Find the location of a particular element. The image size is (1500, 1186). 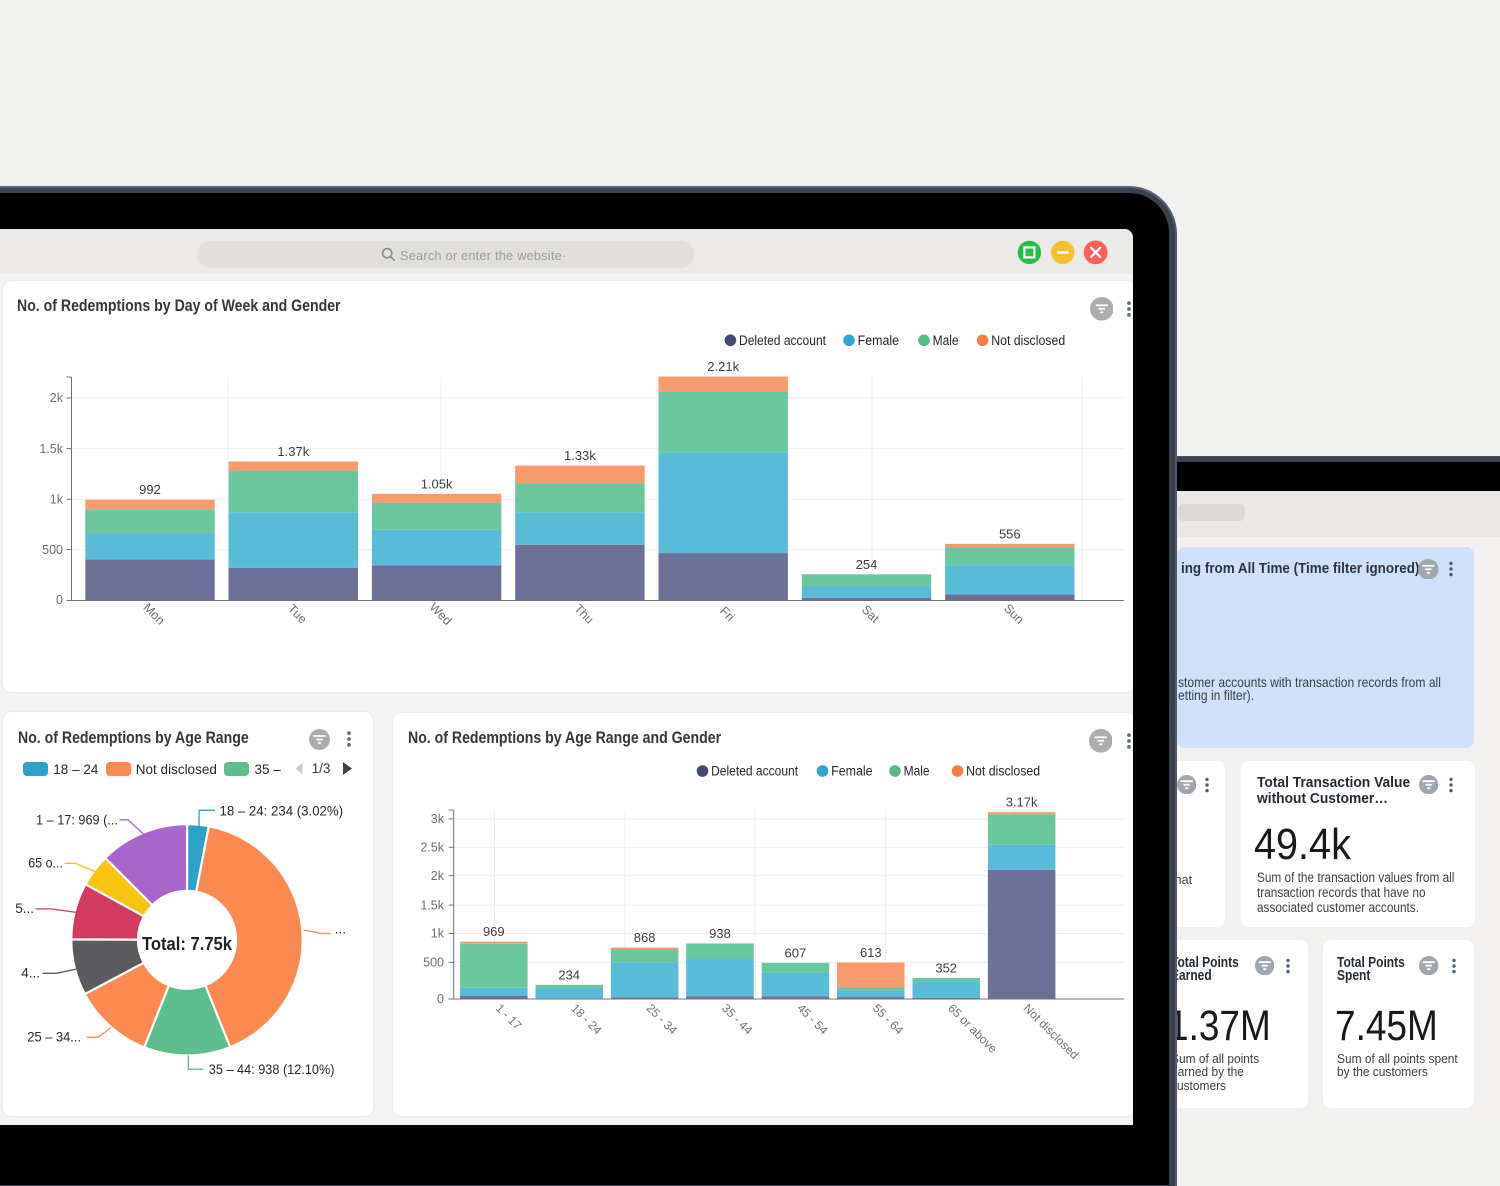

svg-text:1 – 17: 969 (...: 1 – 17 is located at coordinates (77, 819).